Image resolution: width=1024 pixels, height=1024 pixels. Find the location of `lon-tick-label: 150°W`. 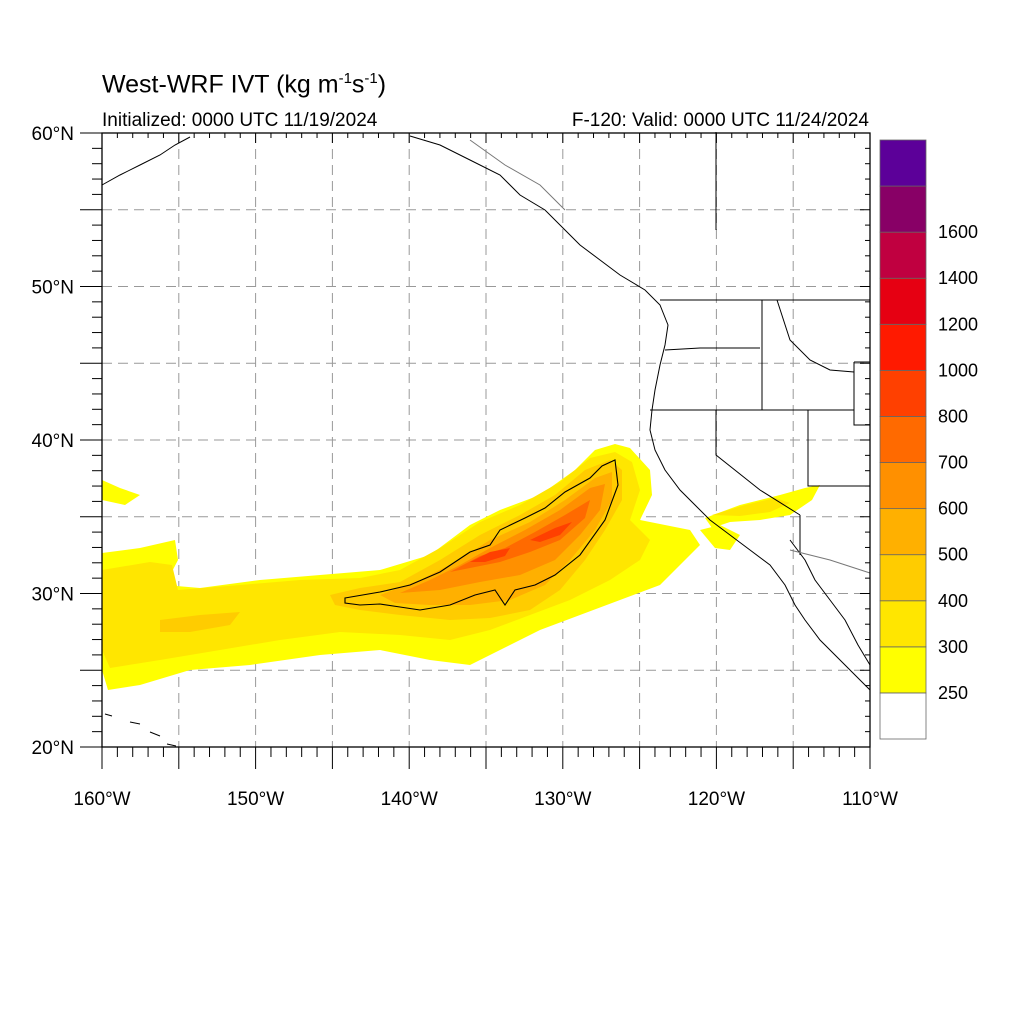

lon-tick-label: 150°W is located at coordinates (255, 799).